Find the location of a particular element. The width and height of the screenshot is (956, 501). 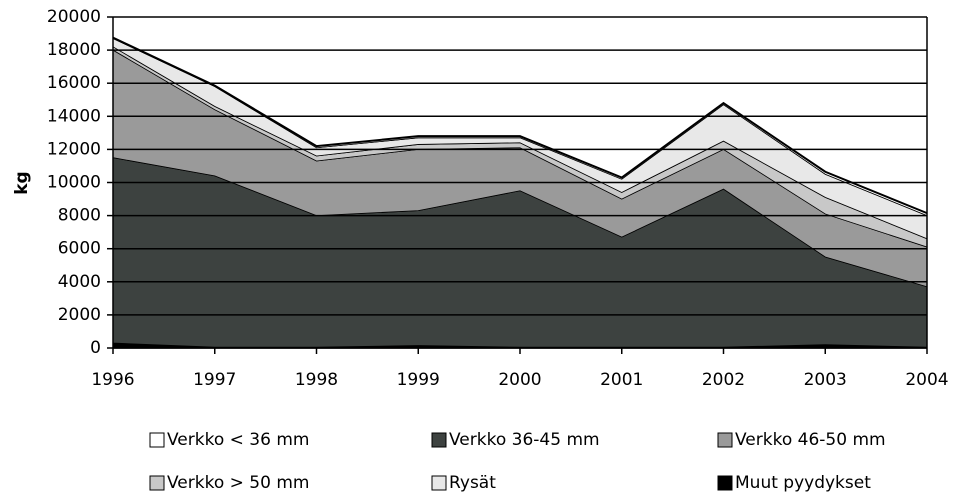

y-tick-label: 20000 is located at coordinates (74, 17).